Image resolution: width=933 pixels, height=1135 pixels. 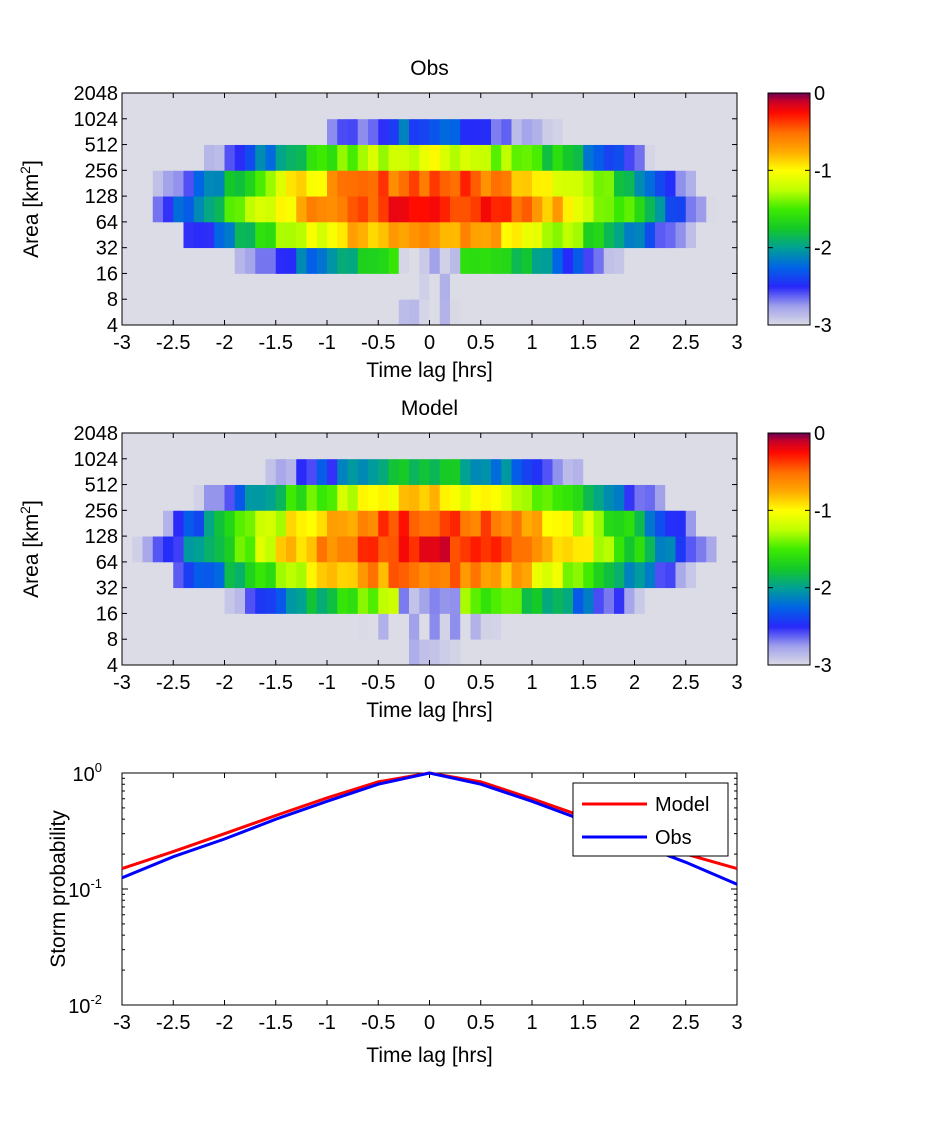 What do you see at coordinates (634, 1023) in the screenshot?
I see `x-tick-label: 2` at bounding box center [634, 1023].